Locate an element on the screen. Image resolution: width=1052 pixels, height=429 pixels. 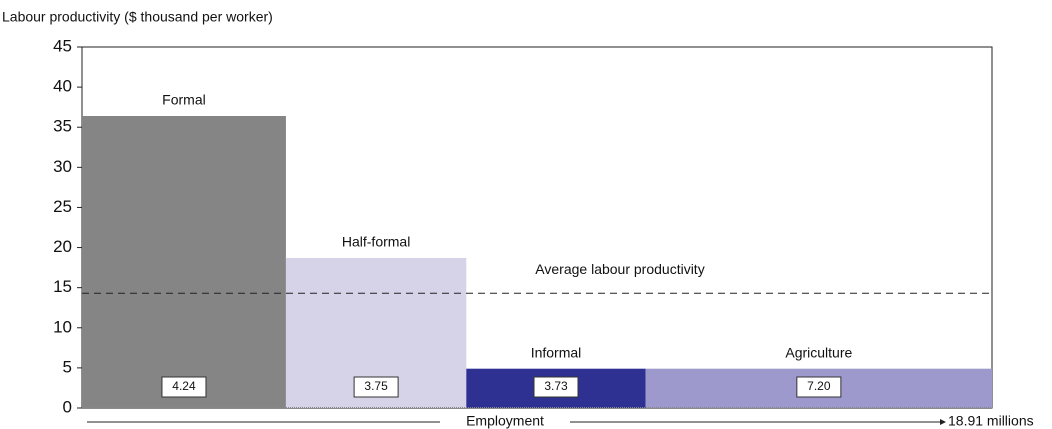
bar is located at coordinates (184, 261).